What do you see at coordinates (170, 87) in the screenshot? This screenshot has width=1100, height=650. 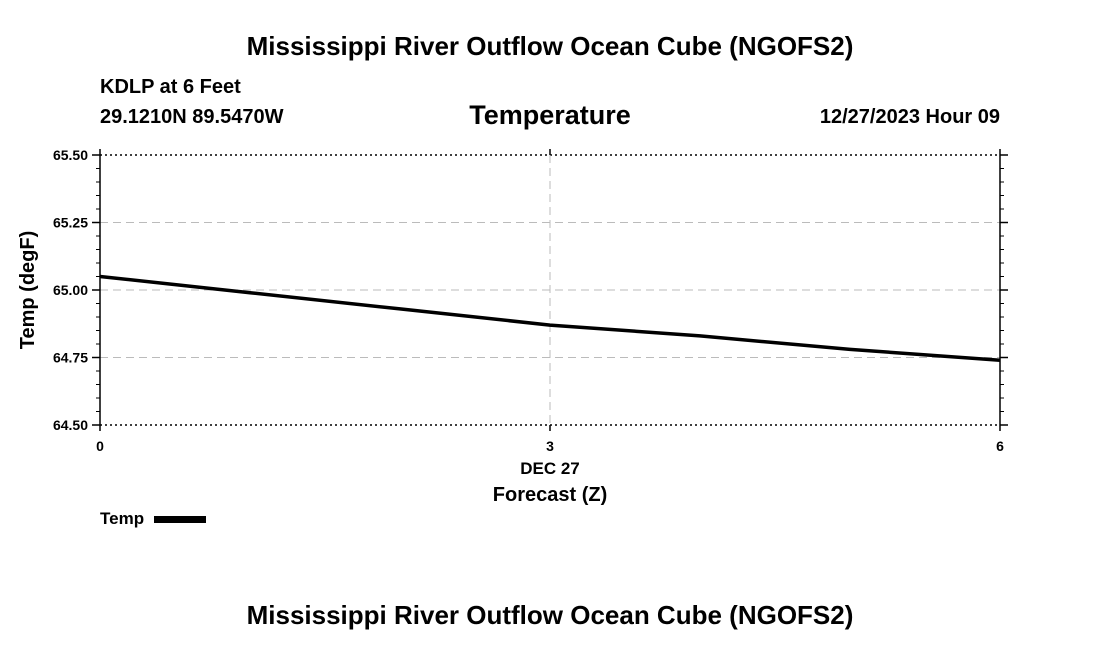 I see `station-label: KDLP at 6 Feet` at bounding box center [170, 87].